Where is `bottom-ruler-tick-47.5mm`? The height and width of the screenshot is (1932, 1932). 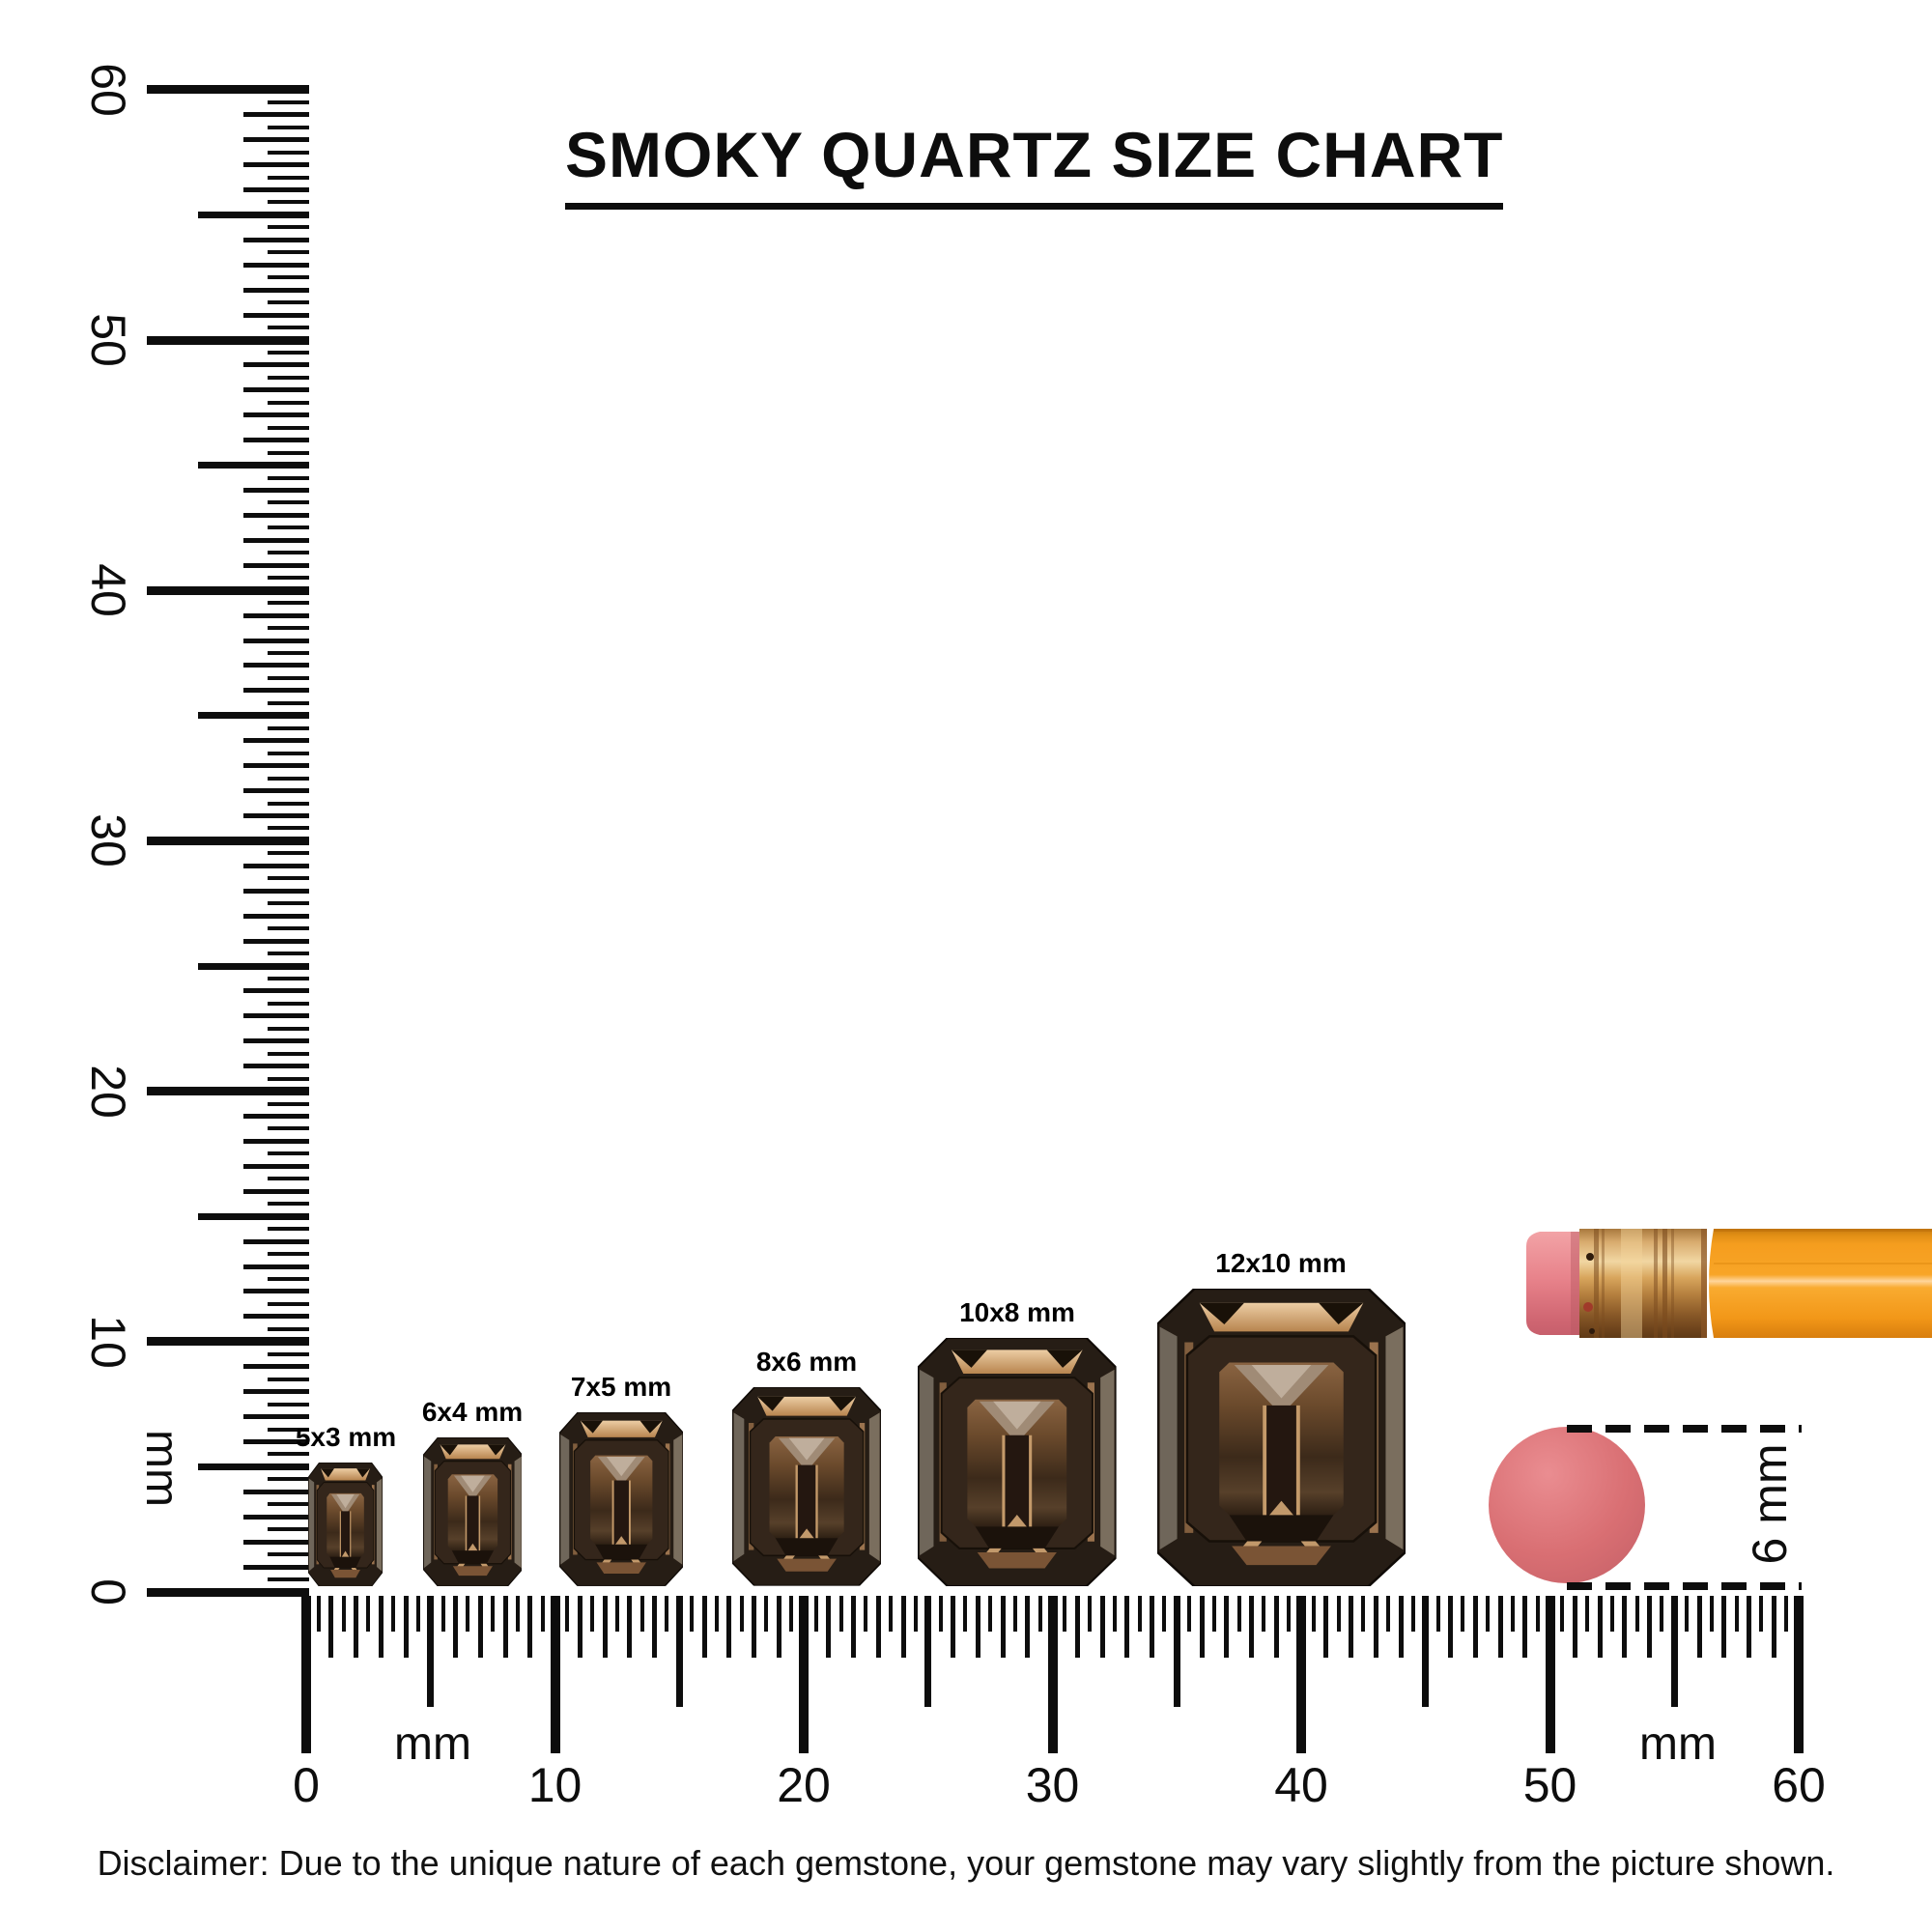
bottom-ruler-tick-47.5mm is located at coordinates (1488, 1614).